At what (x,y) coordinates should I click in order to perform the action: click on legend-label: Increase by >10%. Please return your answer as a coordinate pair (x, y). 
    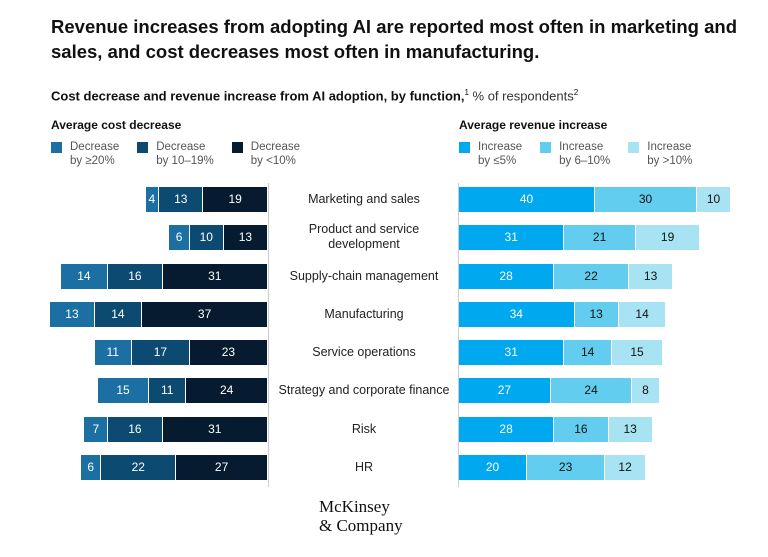
    Looking at the image, I should click on (669, 154).